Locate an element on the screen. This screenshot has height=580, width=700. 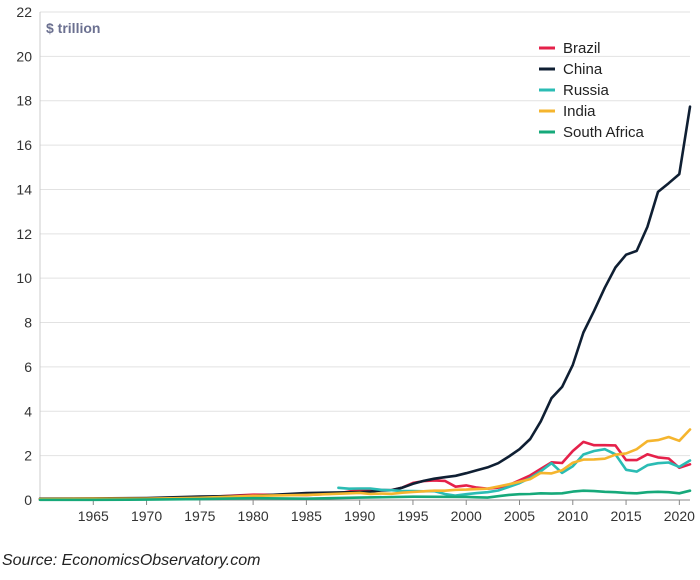
x-tick-label: 1970 is located at coordinates (146, 516).